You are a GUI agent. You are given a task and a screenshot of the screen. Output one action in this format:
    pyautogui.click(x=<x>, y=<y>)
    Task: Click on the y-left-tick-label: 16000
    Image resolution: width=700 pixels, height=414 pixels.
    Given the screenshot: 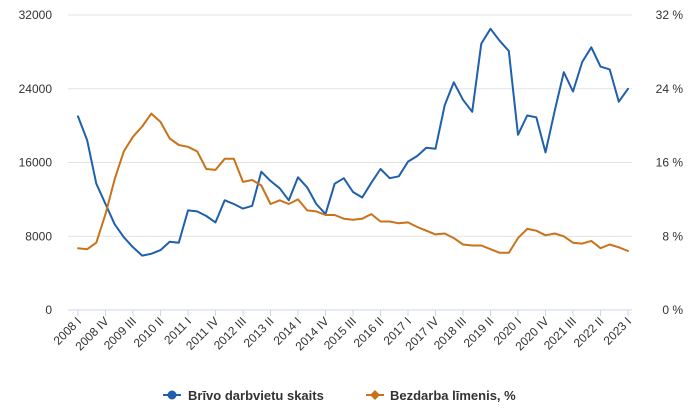 What is the action you would take?
    pyautogui.click(x=36, y=163)
    